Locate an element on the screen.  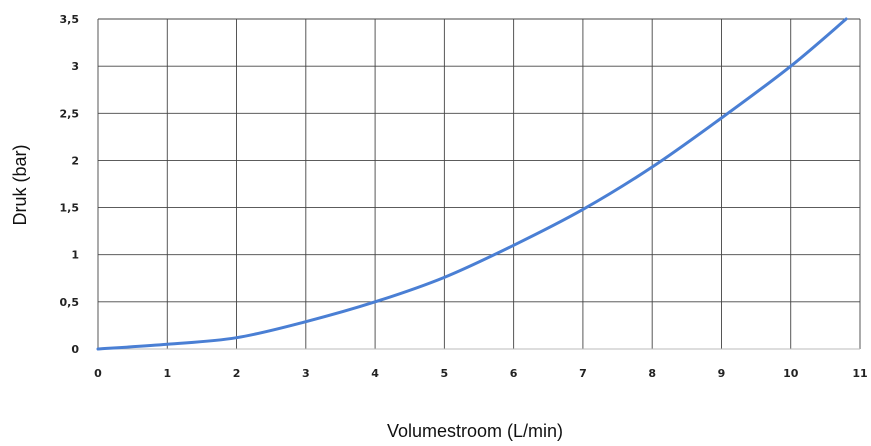
y-tick-label: 3,5 is located at coordinates (70, 19).